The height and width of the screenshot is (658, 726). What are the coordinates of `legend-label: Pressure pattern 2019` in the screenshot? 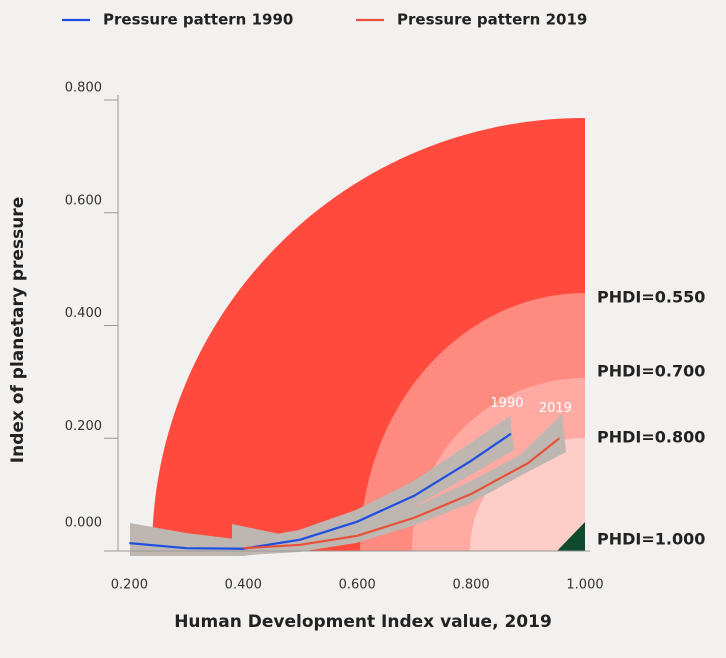 It's located at (492, 20).